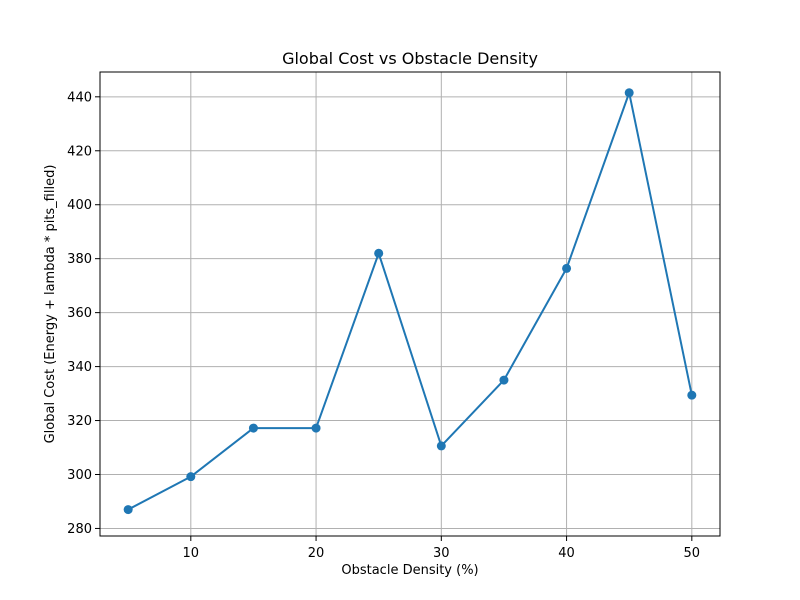 This screenshot has height=600, width=800. What do you see at coordinates (79, 421) in the screenshot?
I see `y-tick-label: 320` at bounding box center [79, 421].